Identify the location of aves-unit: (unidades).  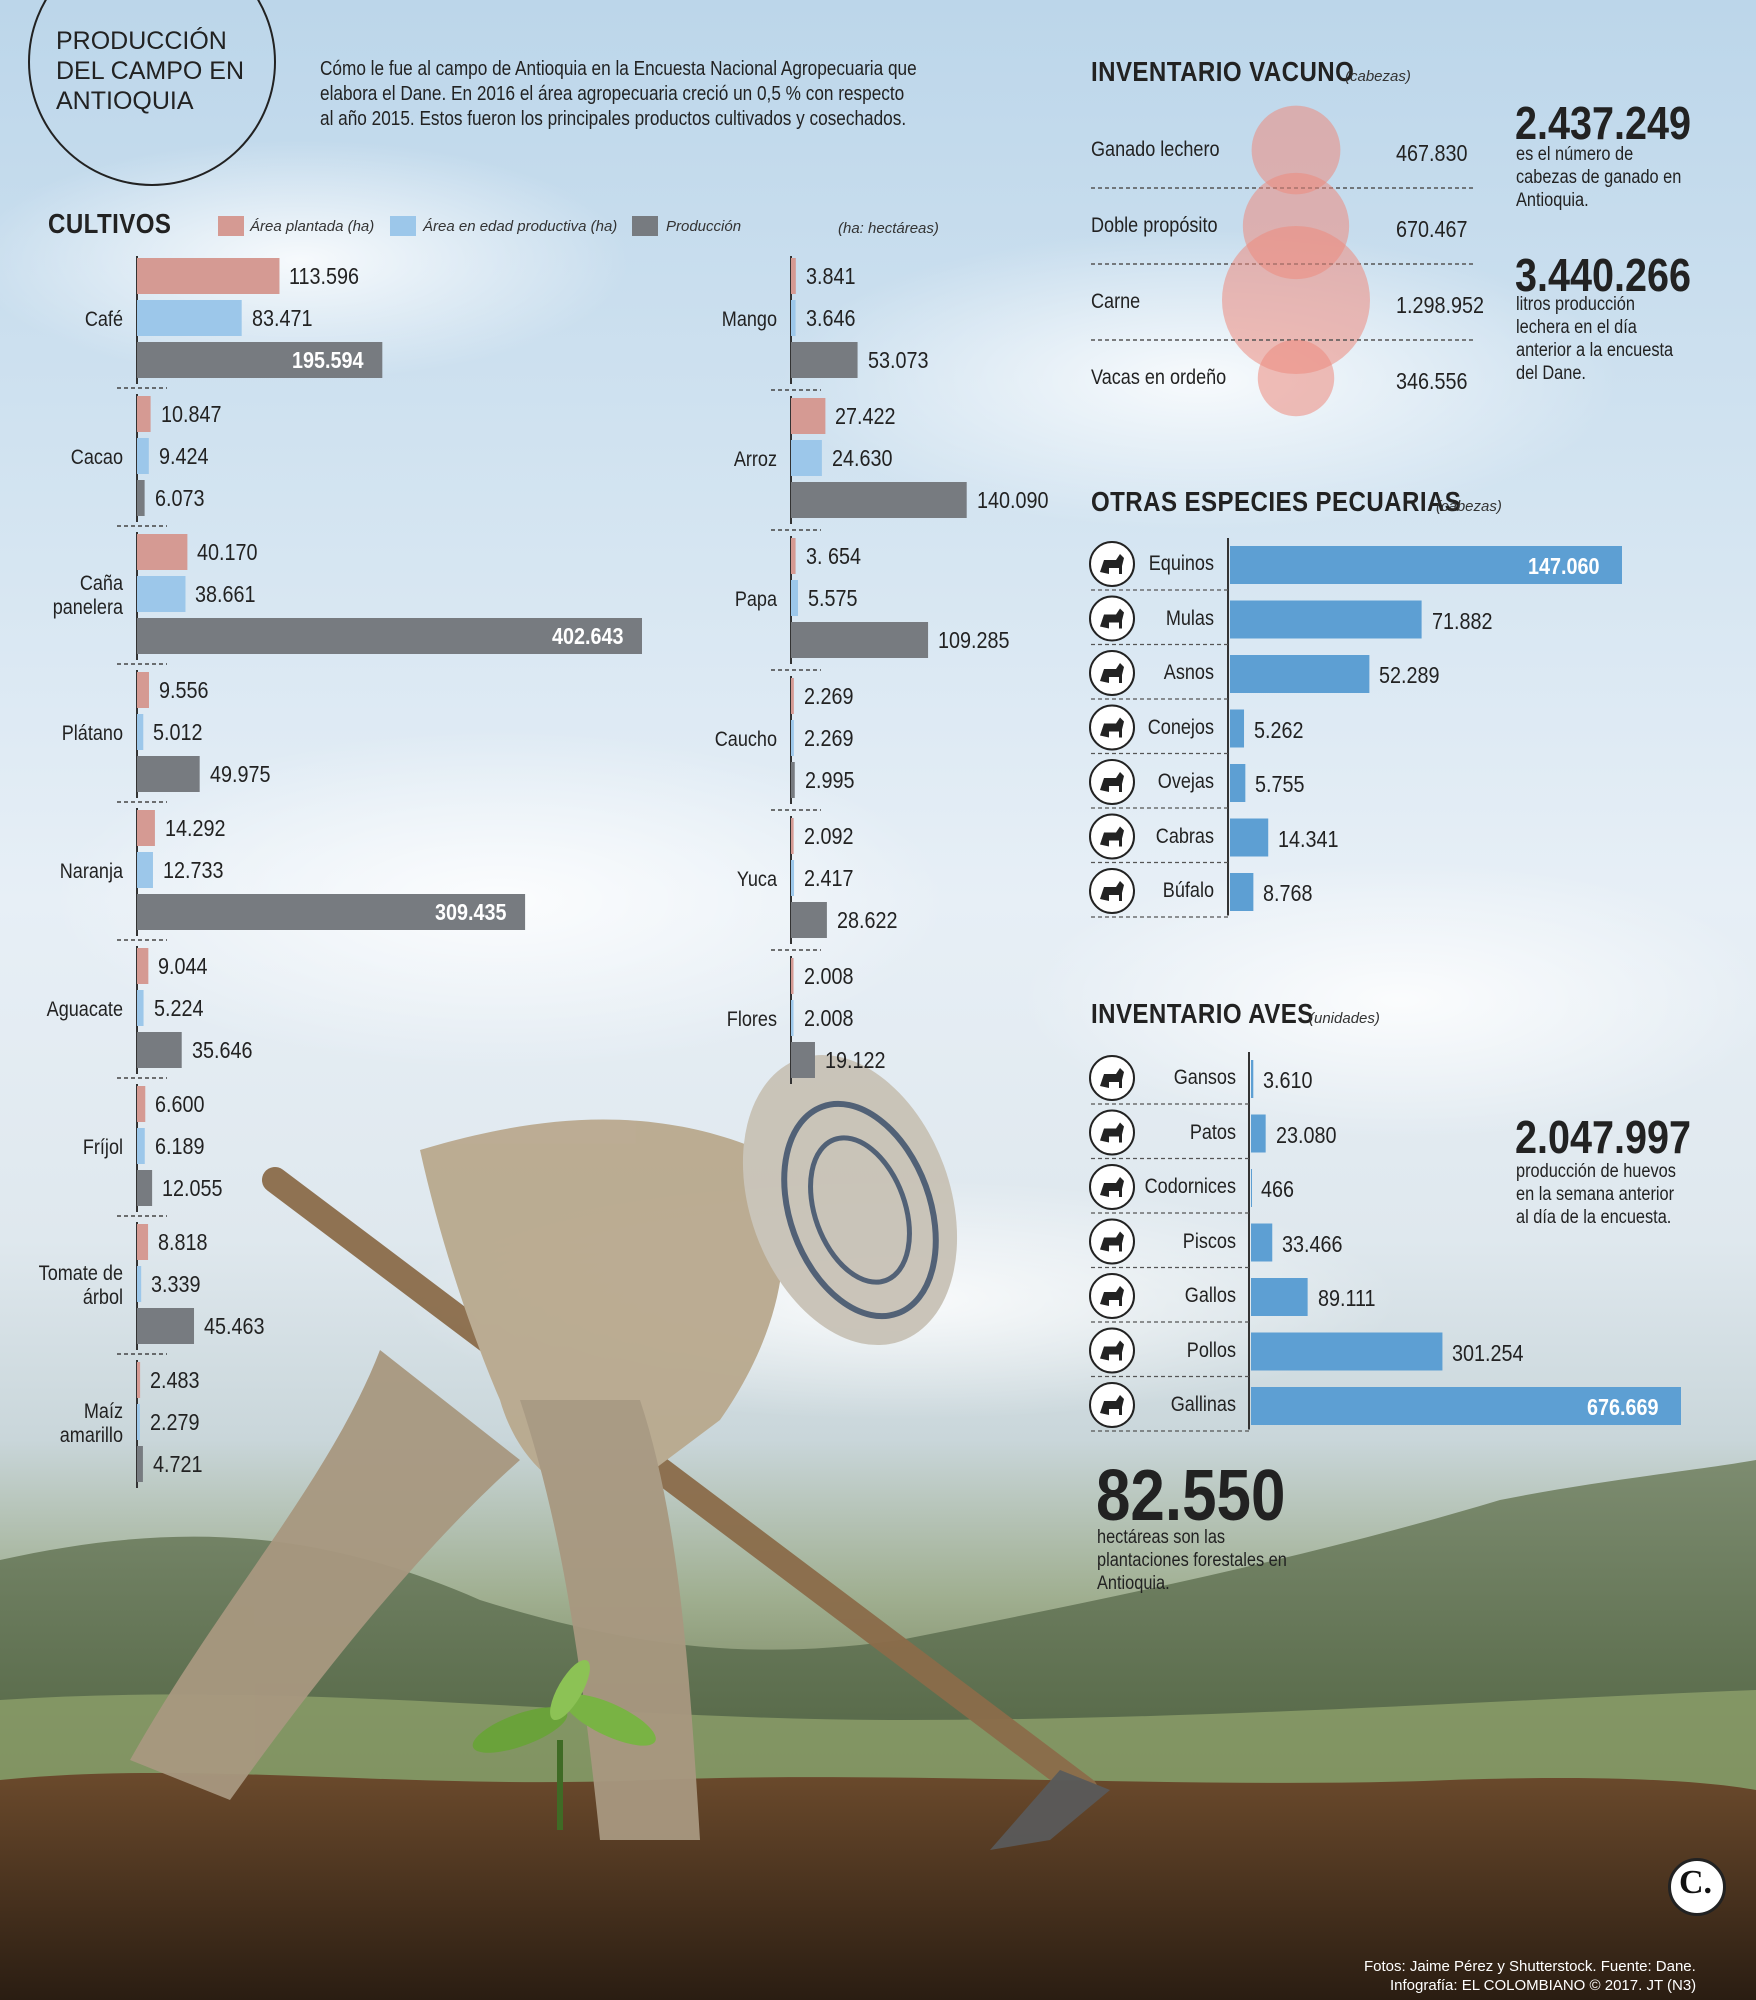
(1344, 1018).